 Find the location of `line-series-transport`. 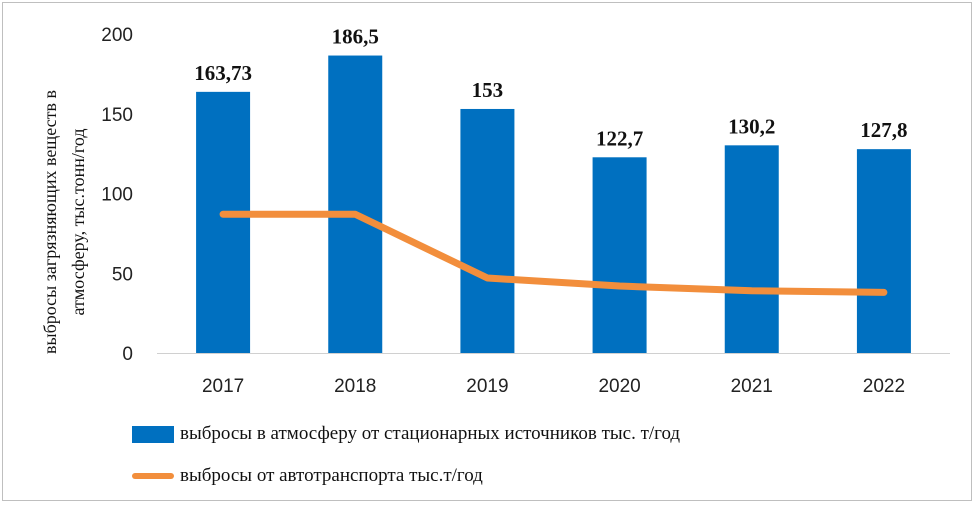

line-series-transport is located at coordinates (553, 253).